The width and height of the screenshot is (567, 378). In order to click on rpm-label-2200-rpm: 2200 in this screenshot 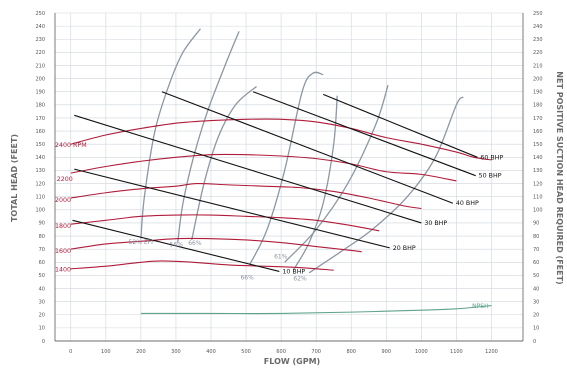, I will do `click(65, 179)`.